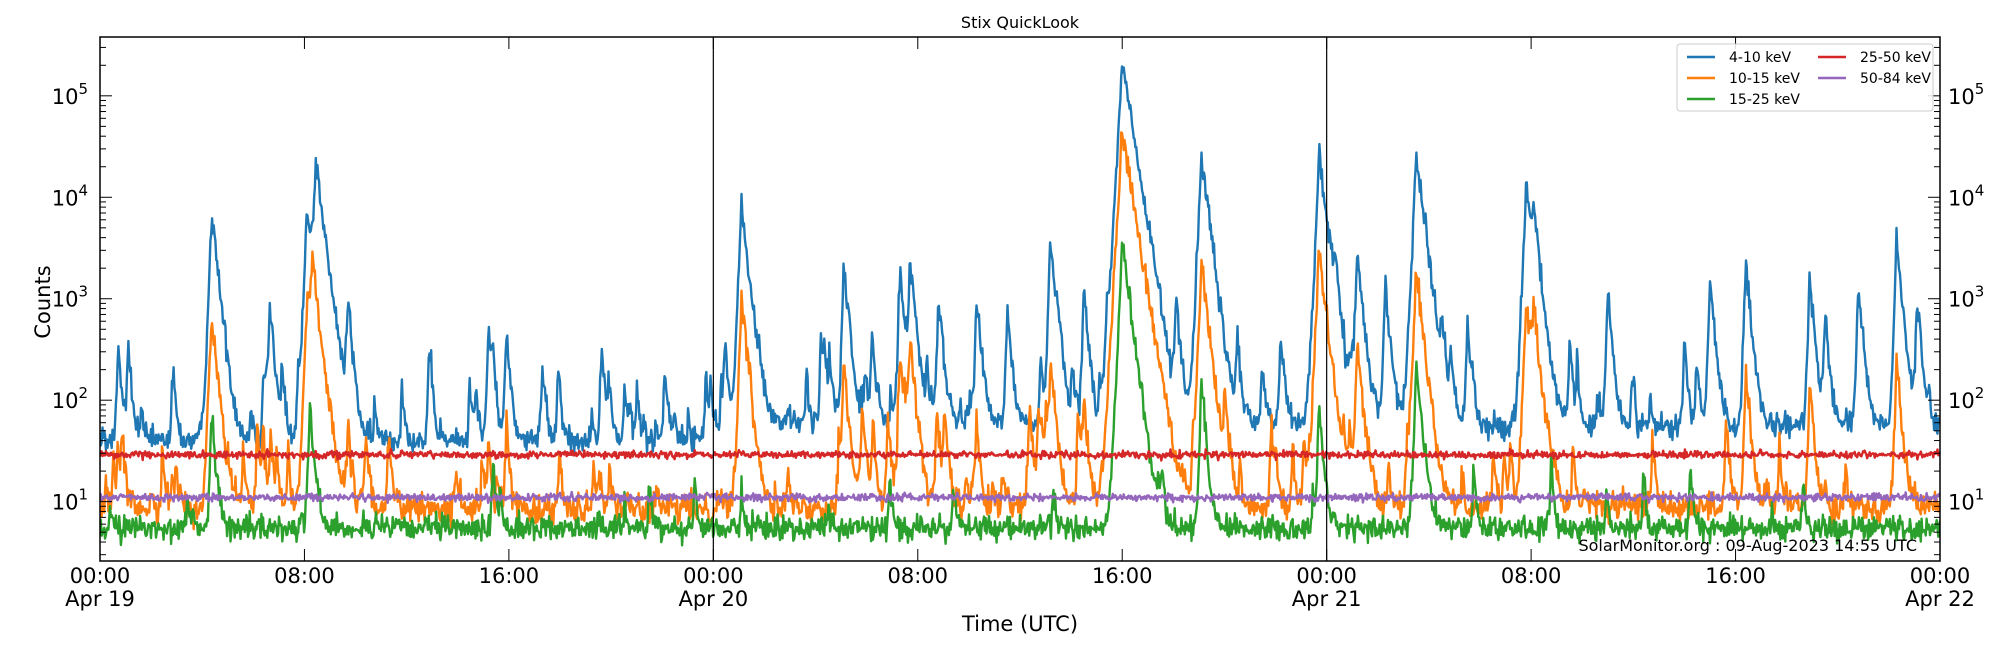 The height and width of the screenshot is (650, 2000). What do you see at coordinates (70, 297) in the screenshot?
I see `y-tick-label: 10³` at bounding box center [70, 297].